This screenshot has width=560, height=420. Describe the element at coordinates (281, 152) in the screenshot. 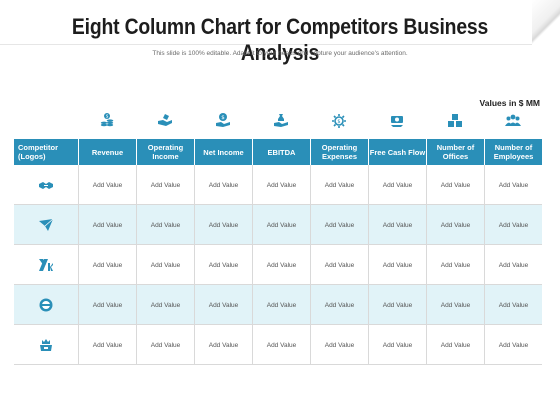

I see `header-ebitda: EBITDA` at that location.